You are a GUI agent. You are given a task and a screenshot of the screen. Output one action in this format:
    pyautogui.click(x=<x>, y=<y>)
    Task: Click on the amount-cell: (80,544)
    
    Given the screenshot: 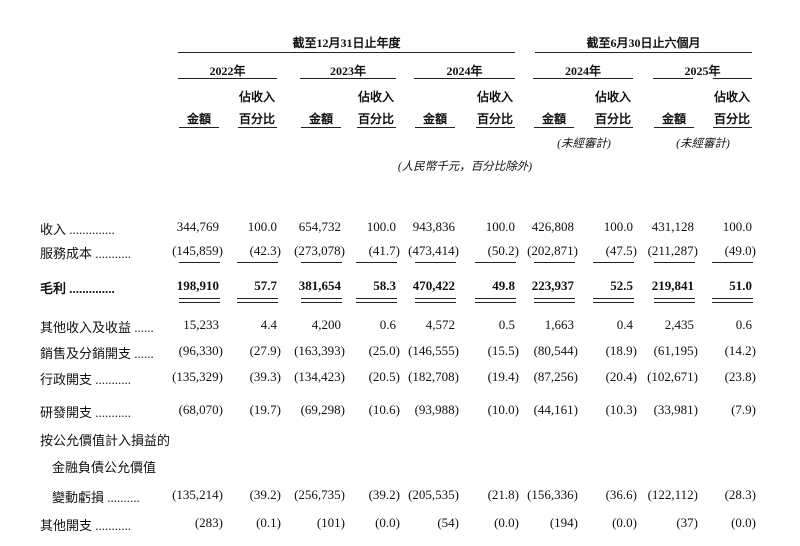 What is the action you would take?
    pyautogui.click(x=555, y=350)
    